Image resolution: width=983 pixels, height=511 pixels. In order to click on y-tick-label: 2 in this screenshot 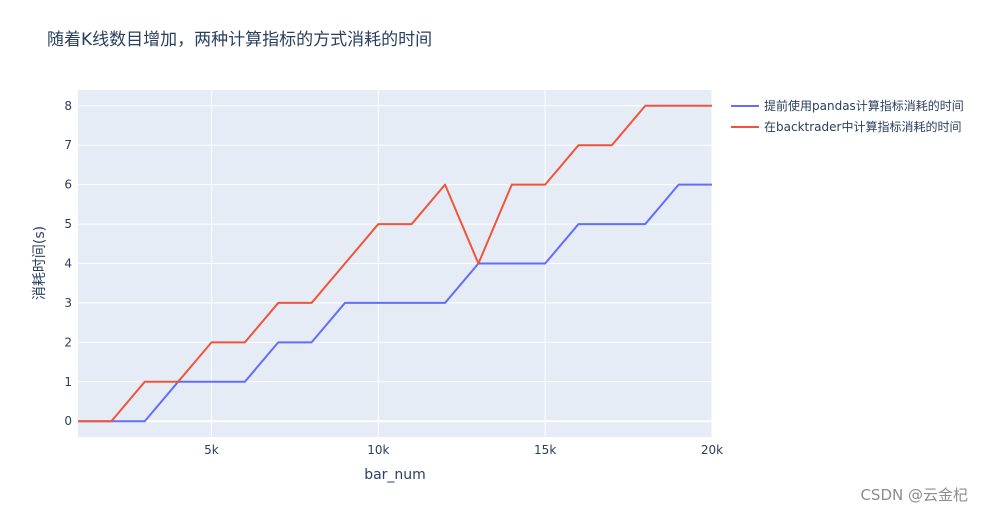, I will do `click(68, 342)`.